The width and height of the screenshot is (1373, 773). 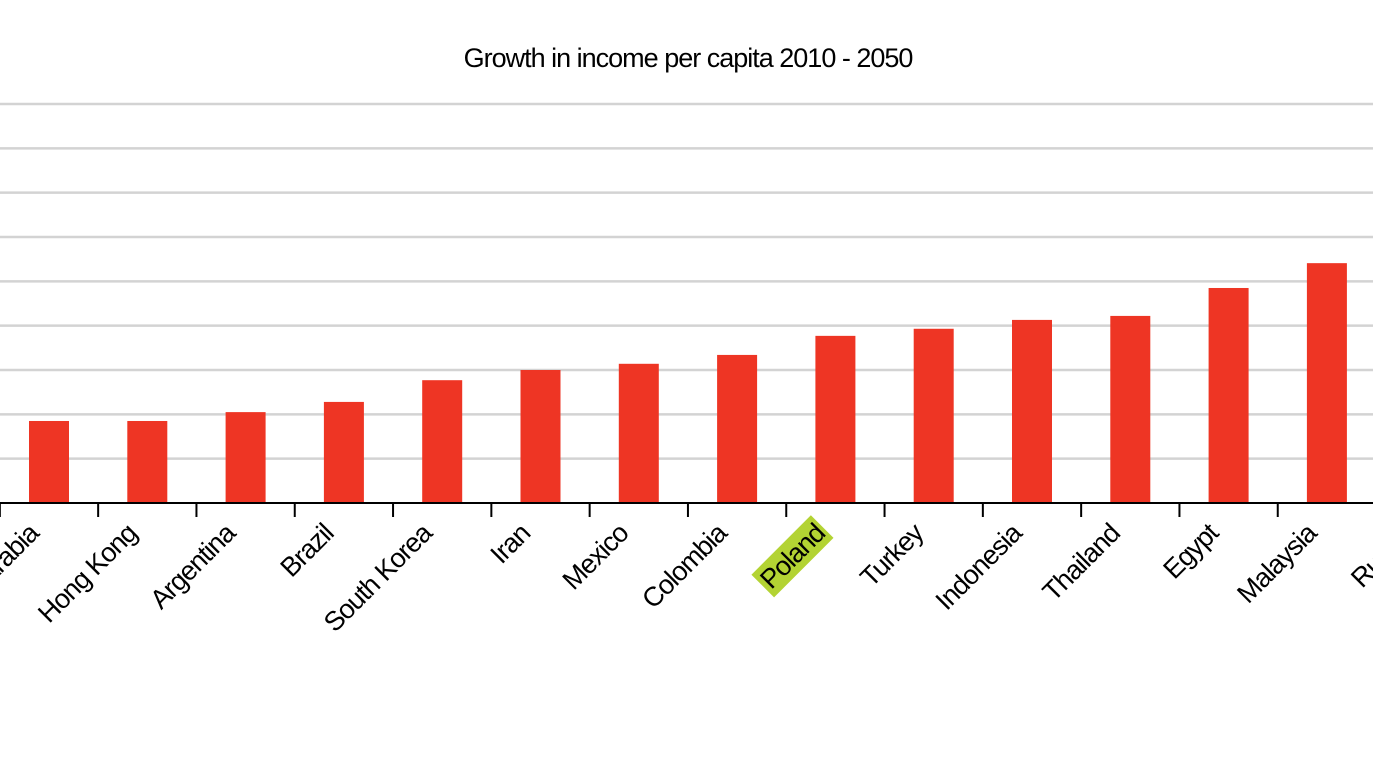 I want to click on x-tick-label: Mexico, so click(x=595, y=556).